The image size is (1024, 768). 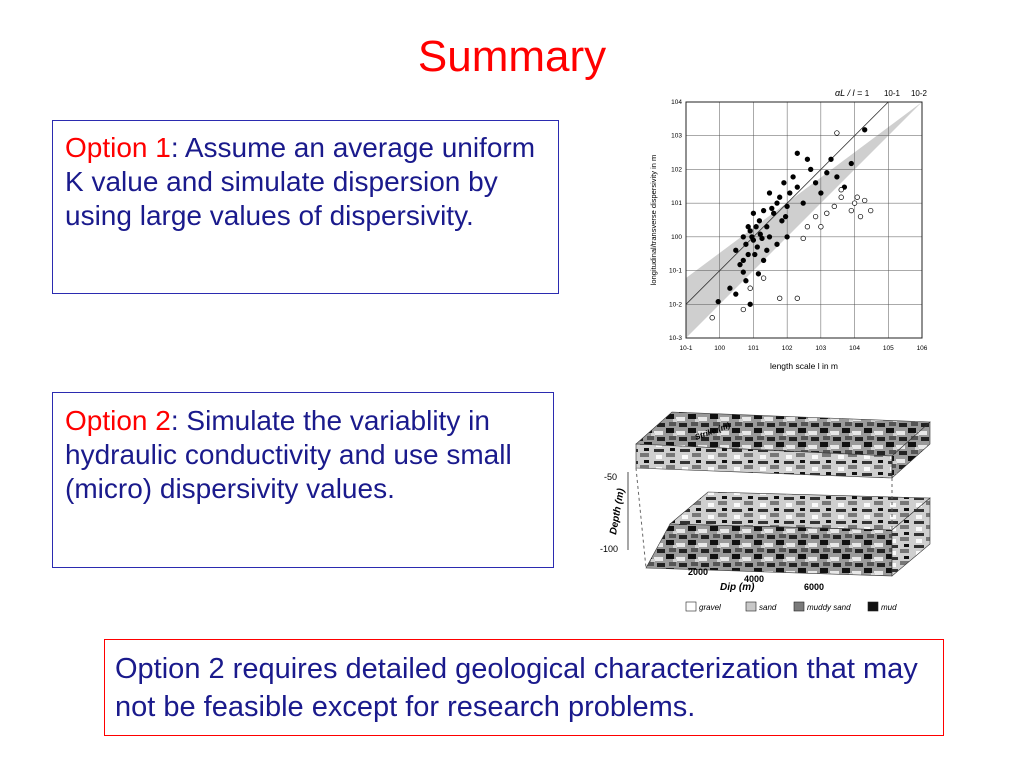 What do you see at coordinates (873, 606) in the screenshot?
I see `legend-swatch-mud` at bounding box center [873, 606].